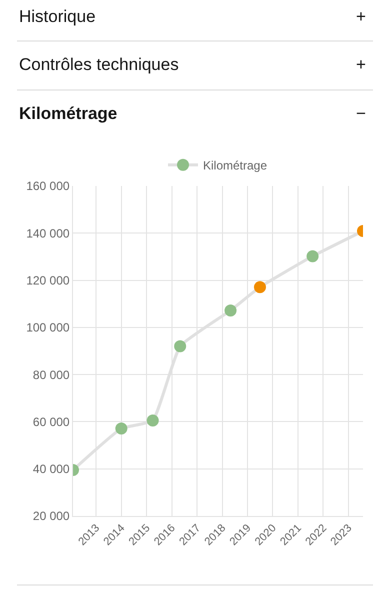 The height and width of the screenshot is (600, 390). I want to click on text: Kilométrage, so click(68, 113).